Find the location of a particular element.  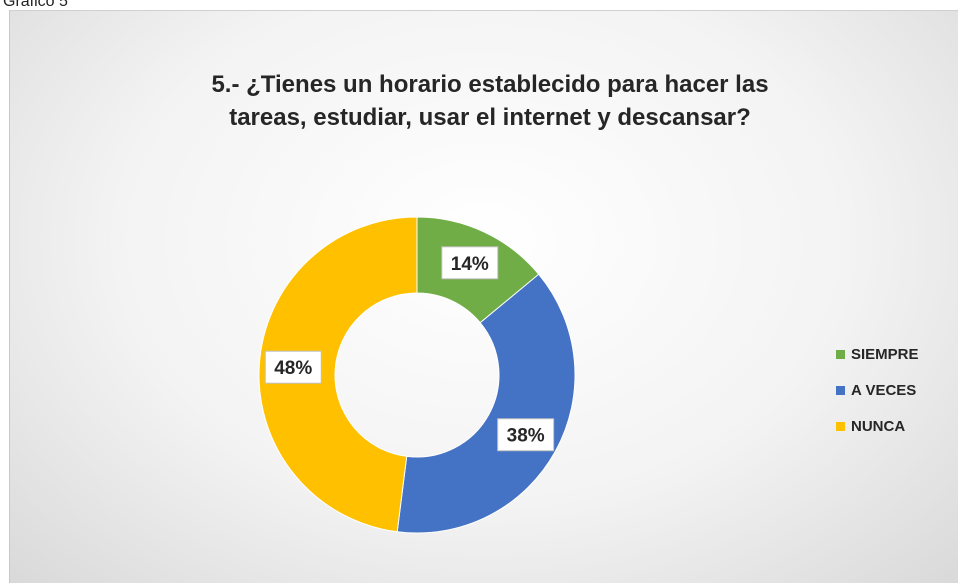

legend-label-a-veces: A VECES is located at coordinates (884, 390).